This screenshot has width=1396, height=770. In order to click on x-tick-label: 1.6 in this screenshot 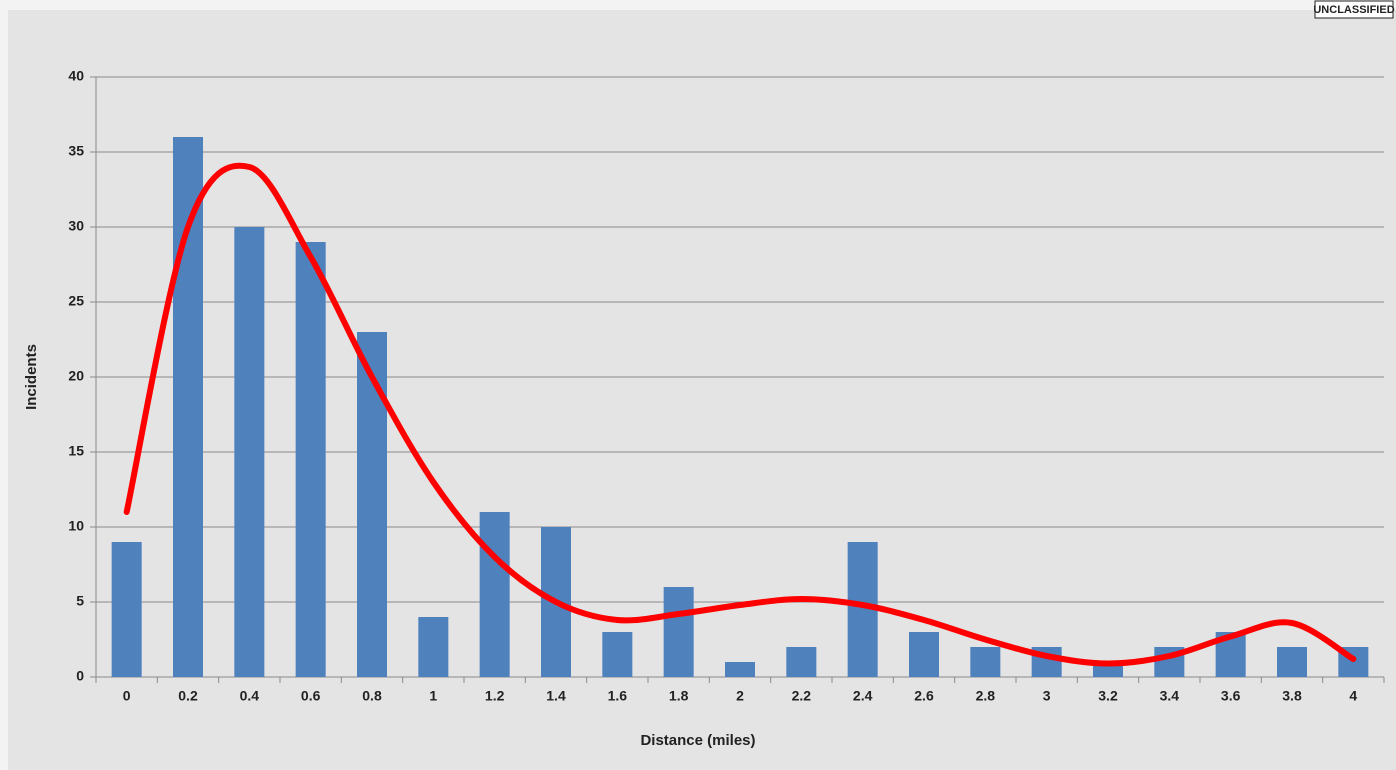, I will do `click(618, 696)`.